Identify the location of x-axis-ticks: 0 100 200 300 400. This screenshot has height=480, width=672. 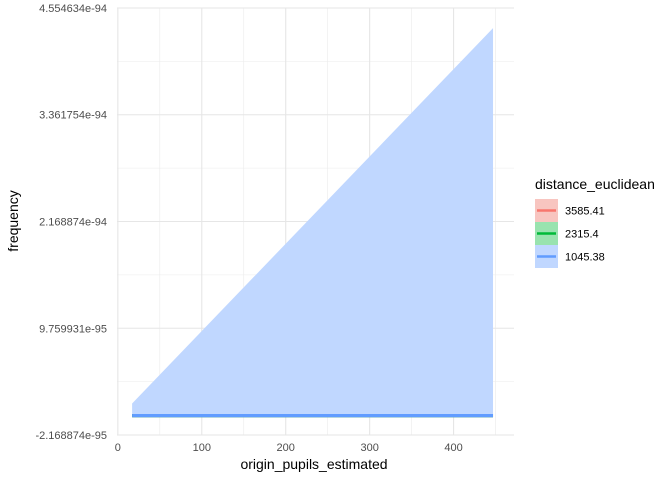
(289, 448).